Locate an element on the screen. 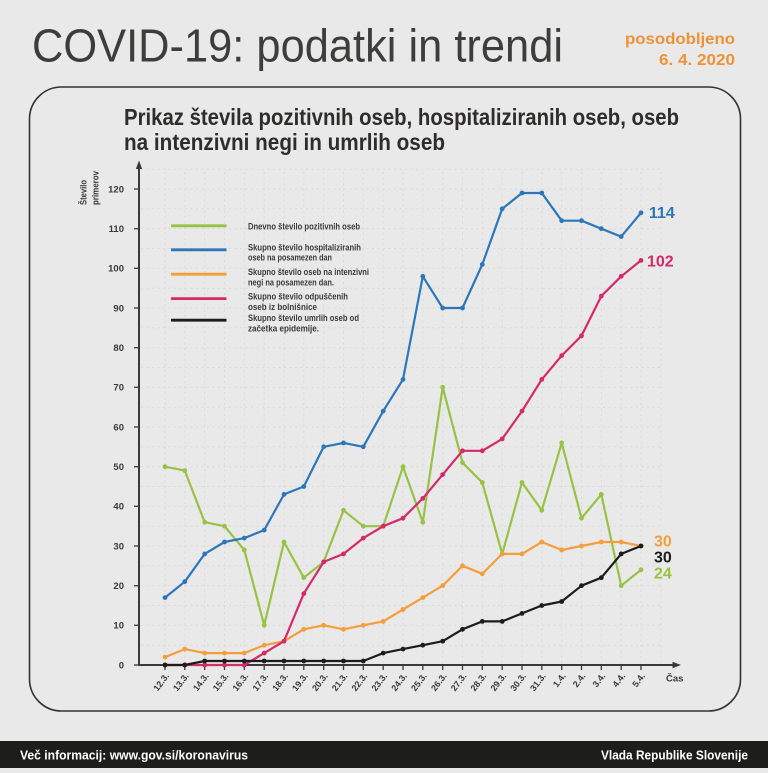  svg-text: Dnevno število pozitivnih oseb is located at coordinates (304, 226).